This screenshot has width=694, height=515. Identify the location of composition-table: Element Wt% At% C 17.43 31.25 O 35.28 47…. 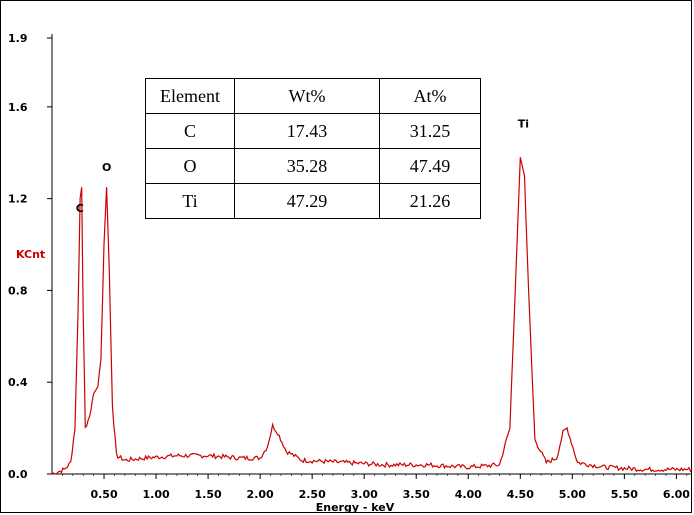
(313, 148).